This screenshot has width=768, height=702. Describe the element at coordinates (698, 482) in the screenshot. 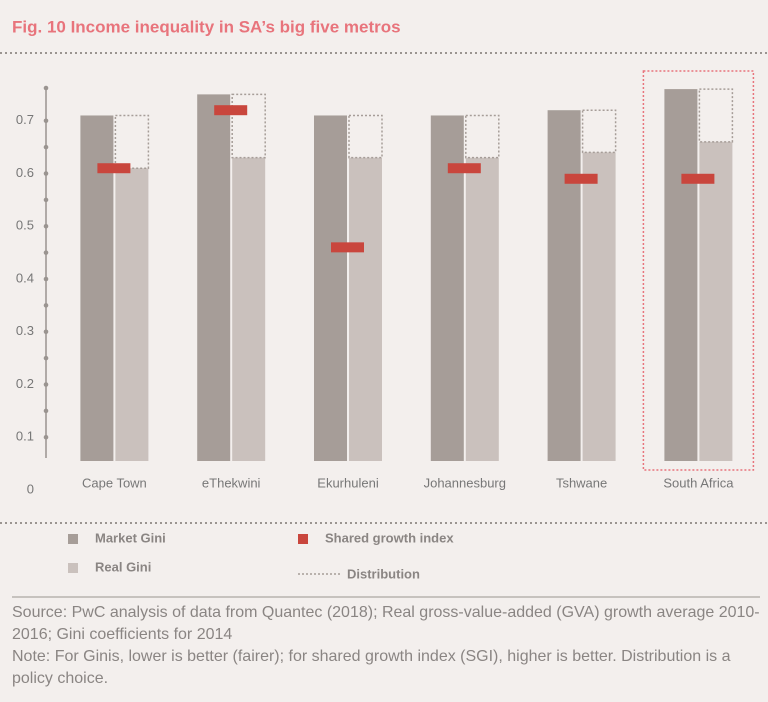

I see `x-tick-label: South Africa` at that location.